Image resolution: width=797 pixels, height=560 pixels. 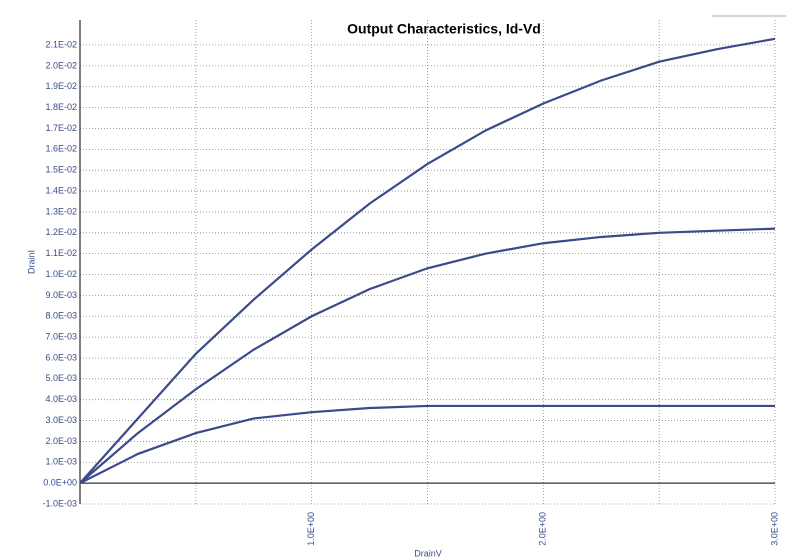 I want to click on x-tick-label: 1.0E+00, so click(x=311, y=529).